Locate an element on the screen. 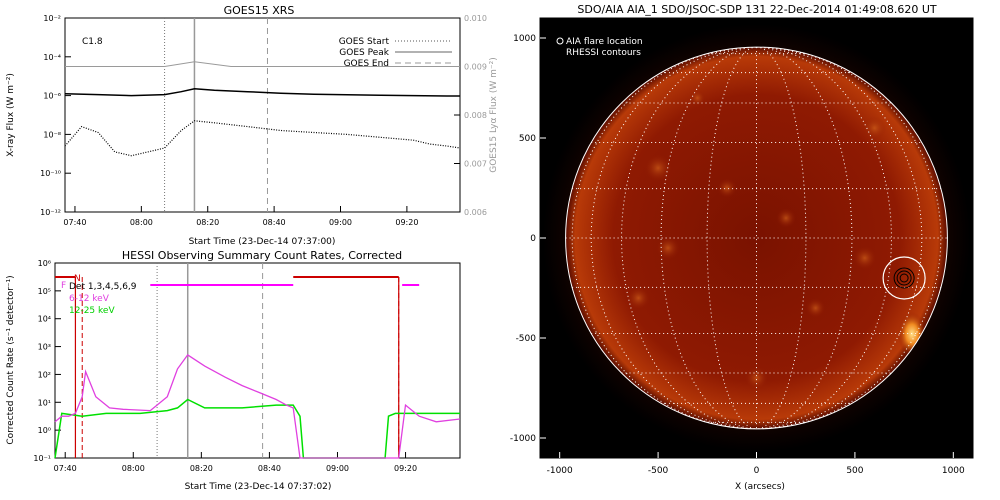 The height and width of the screenshot is (500, 1000). rhessi-contour is located at coordinates (904, 278).